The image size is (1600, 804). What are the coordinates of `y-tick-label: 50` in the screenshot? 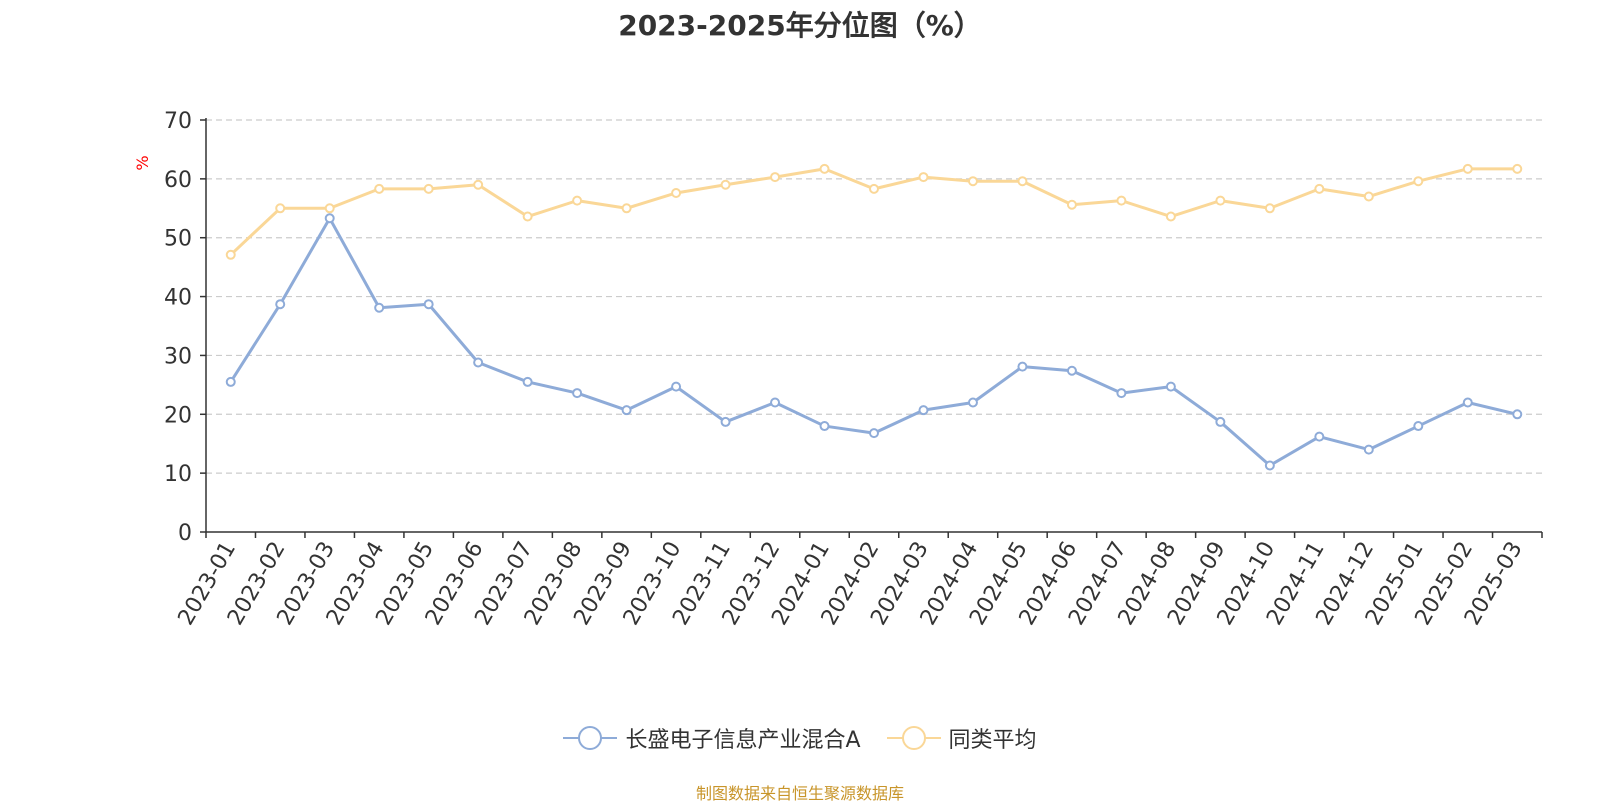 It's located at (178, 239).